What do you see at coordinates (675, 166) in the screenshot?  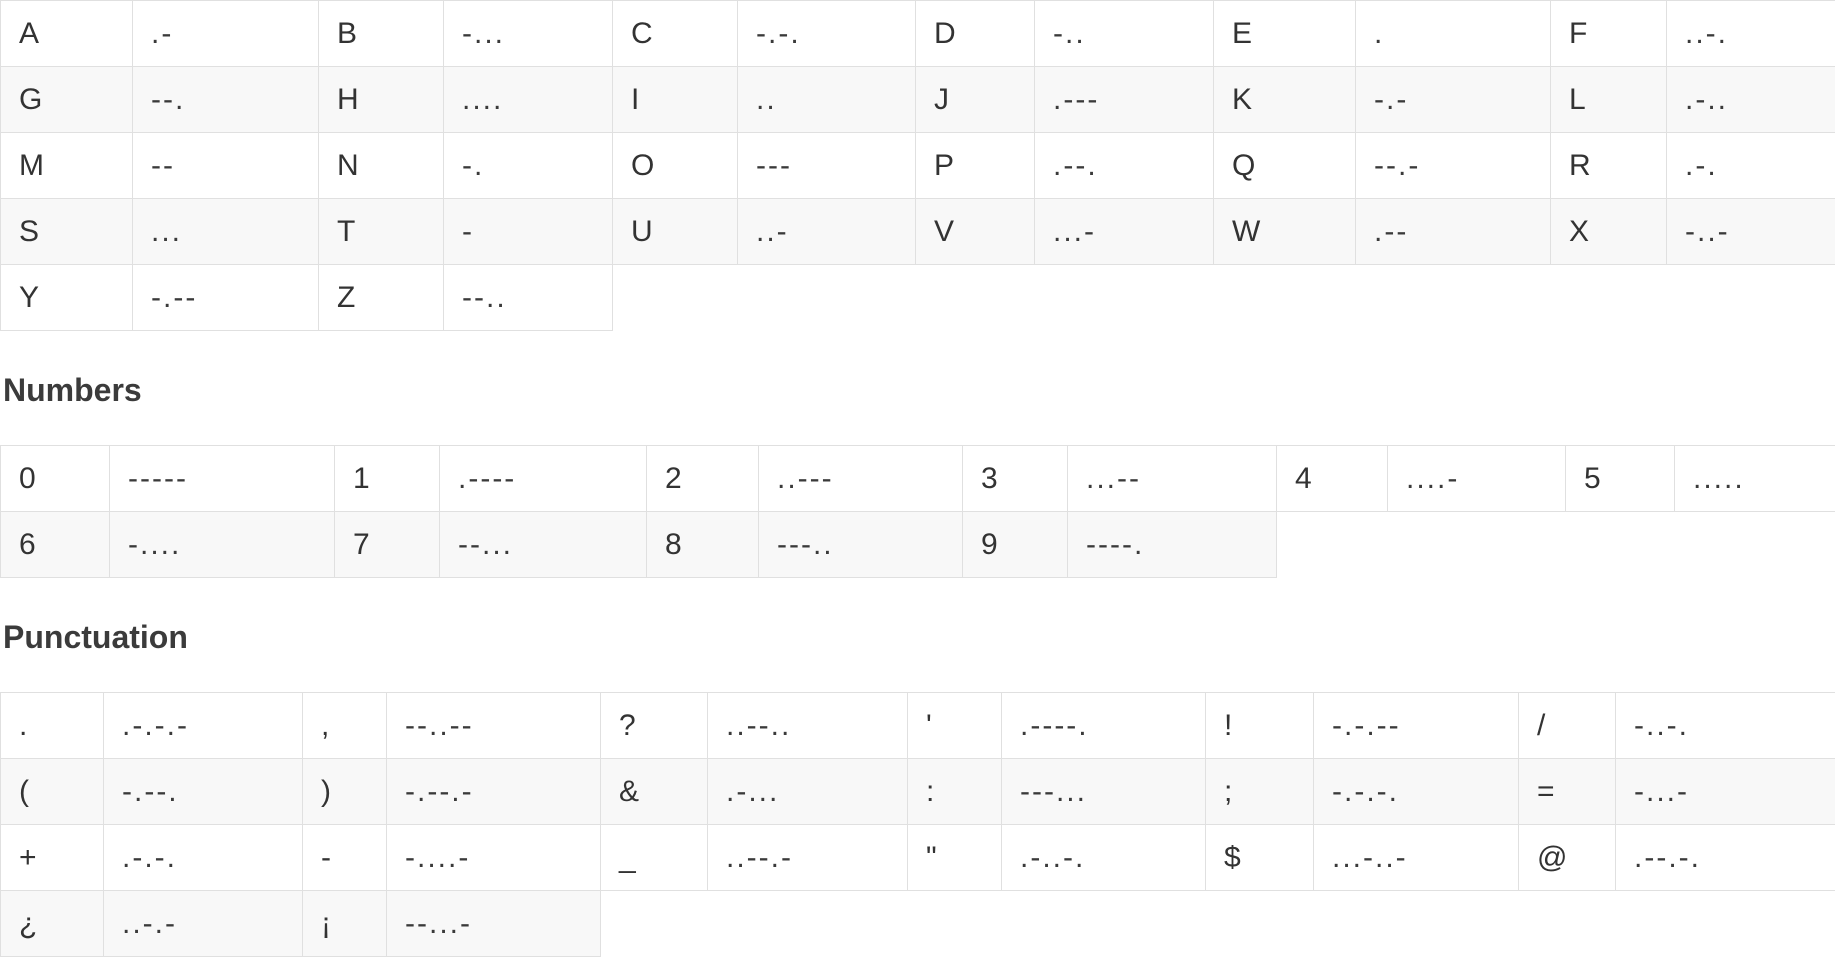 I see `char-cell: O` at bounding box center [675, 166].